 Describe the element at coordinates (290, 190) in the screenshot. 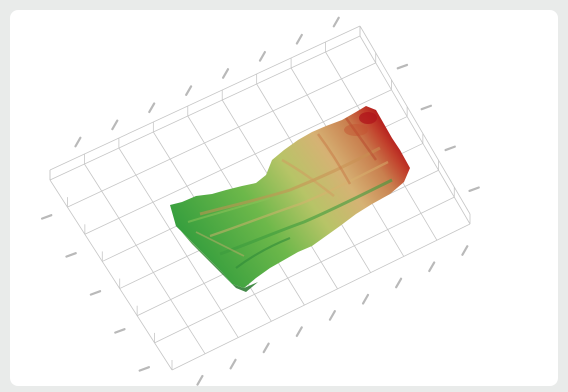

I see `terrain-texture` at that location.